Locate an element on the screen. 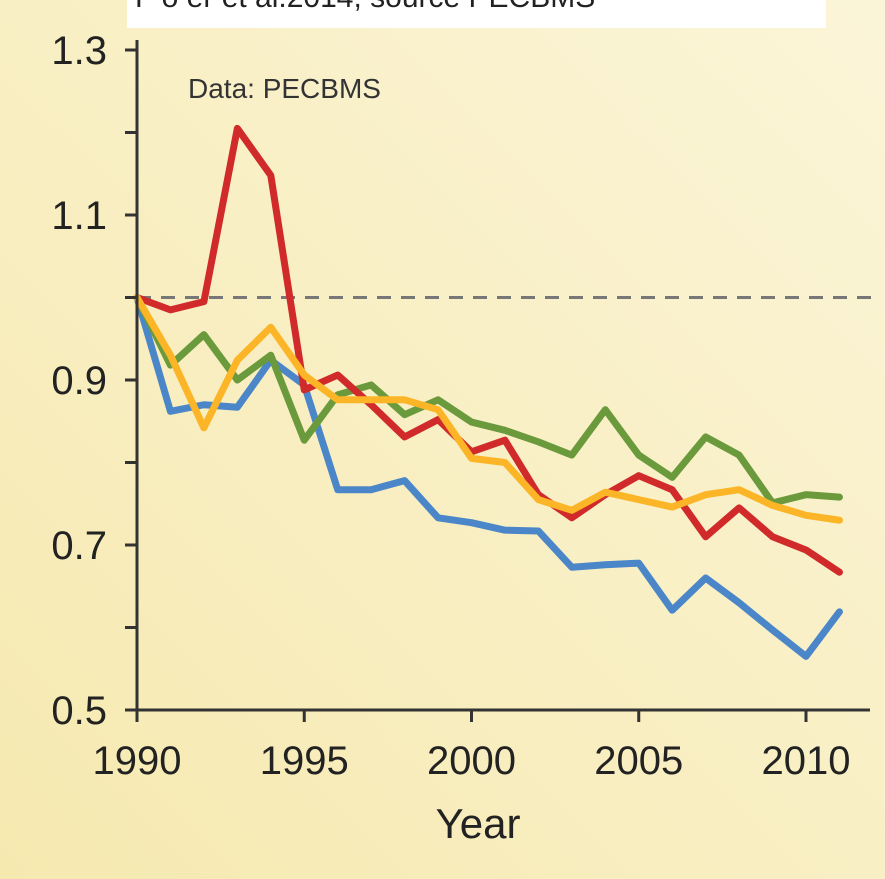 The image size is (885, 879). annotation: Data: PECBMS is located at coordinates (284, 88).